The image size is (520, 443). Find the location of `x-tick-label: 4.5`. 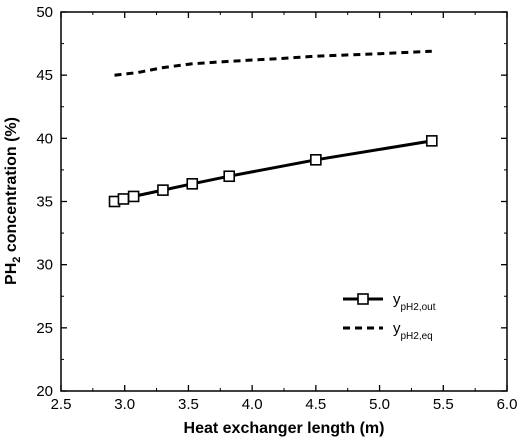

x-tick-label: 4.5 is located at coordinates (315, 404).